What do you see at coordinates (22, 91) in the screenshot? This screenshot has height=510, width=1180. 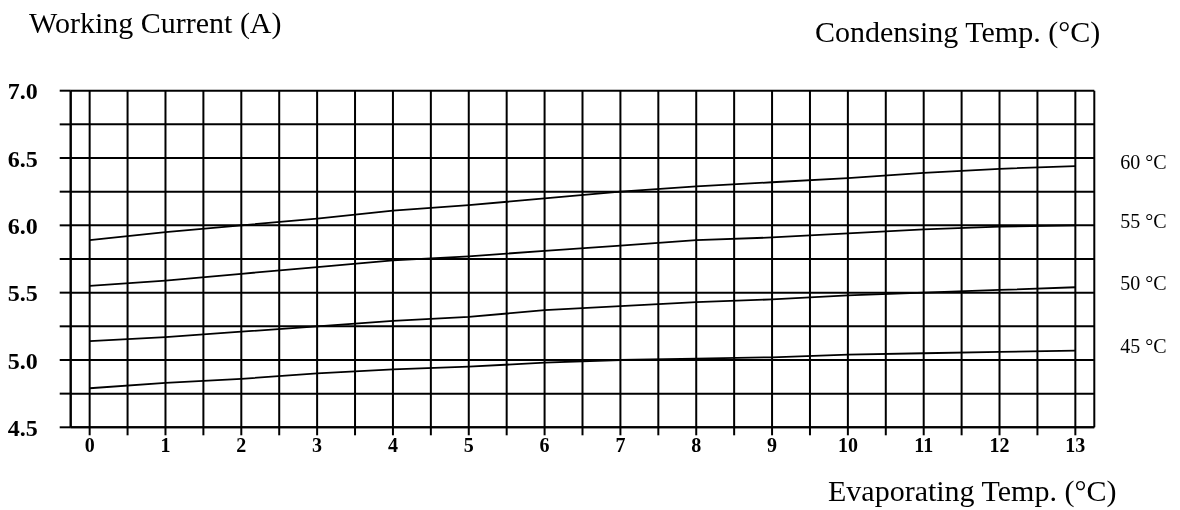 I see `y-tick-label: 7.0` at bounding box center [22, 91].